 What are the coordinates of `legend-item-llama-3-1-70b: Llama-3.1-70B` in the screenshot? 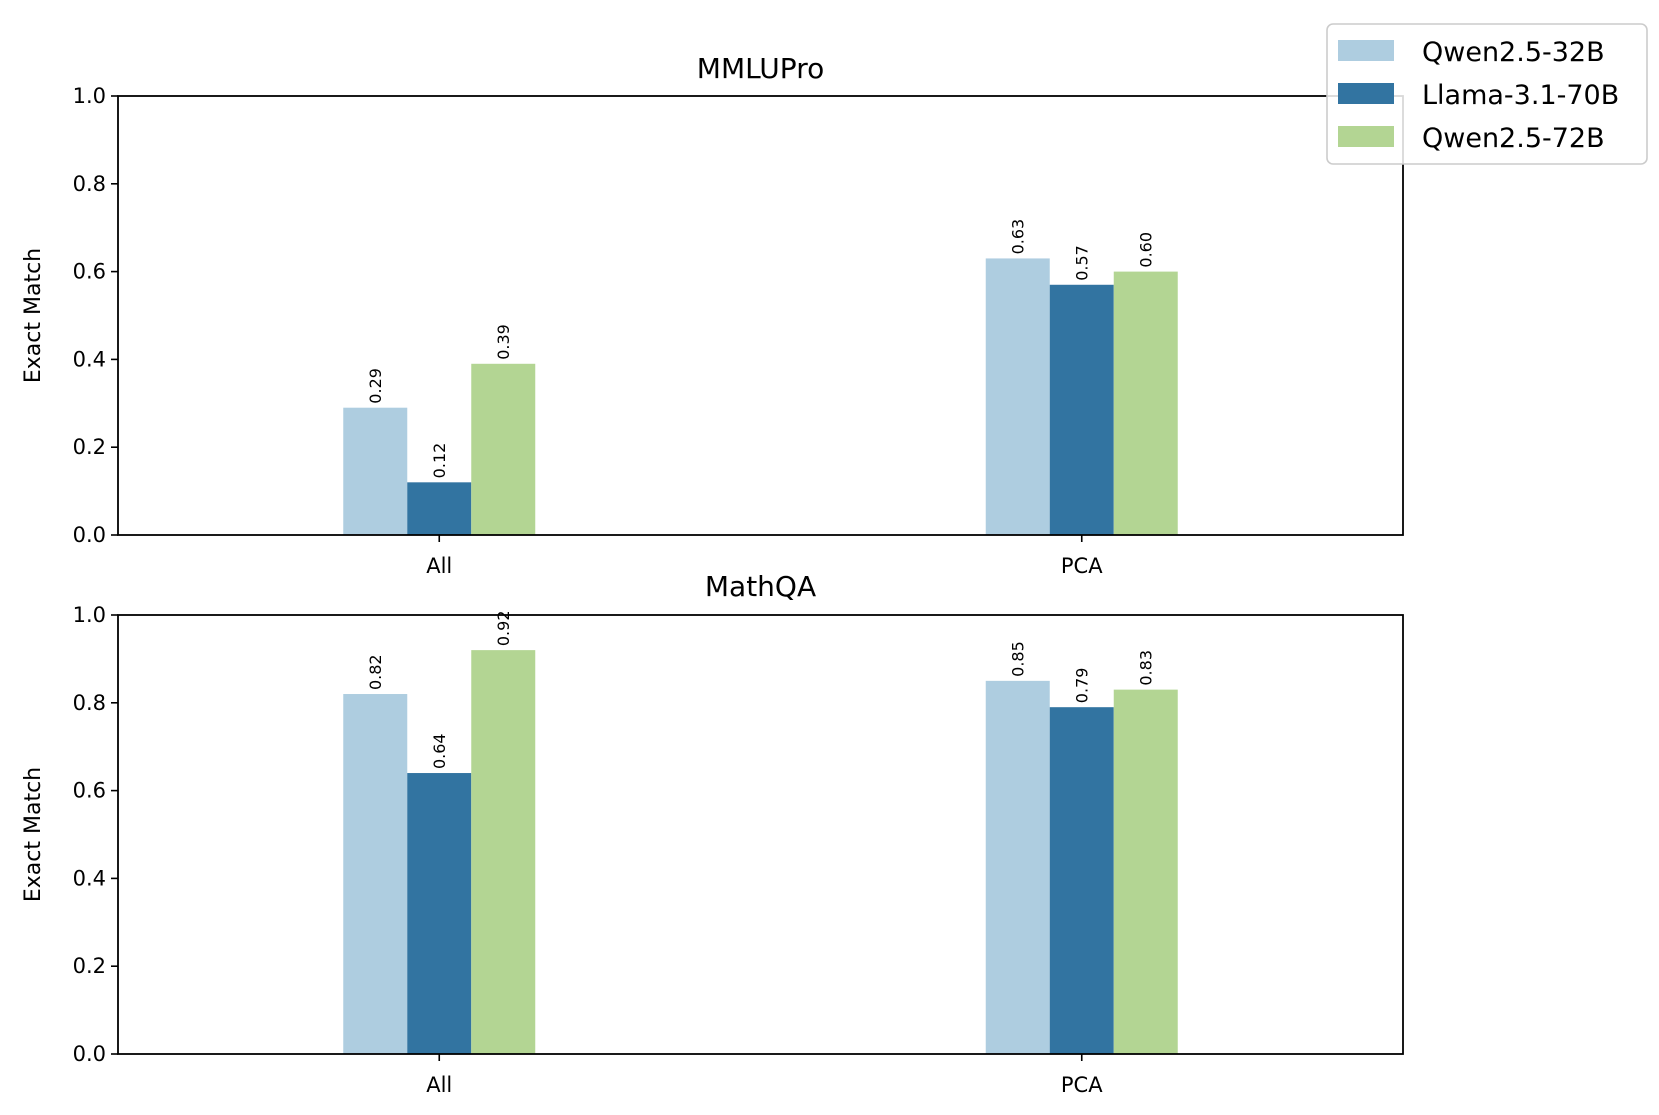 It's located at (1478, 95).